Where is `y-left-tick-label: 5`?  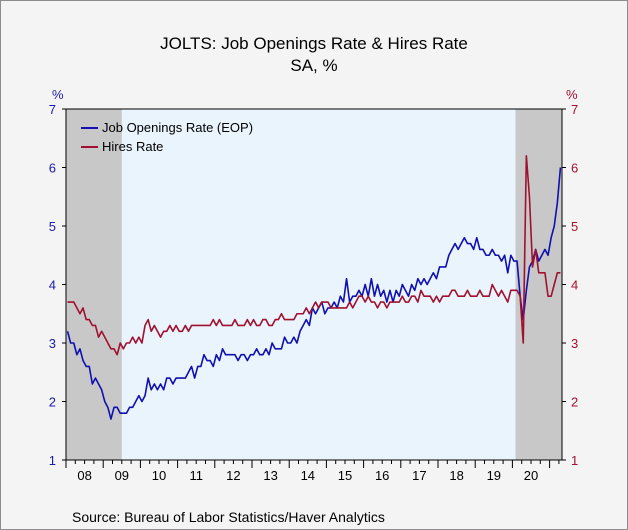
y-left-tick-label: 5 is located at coordinates (52, 226).